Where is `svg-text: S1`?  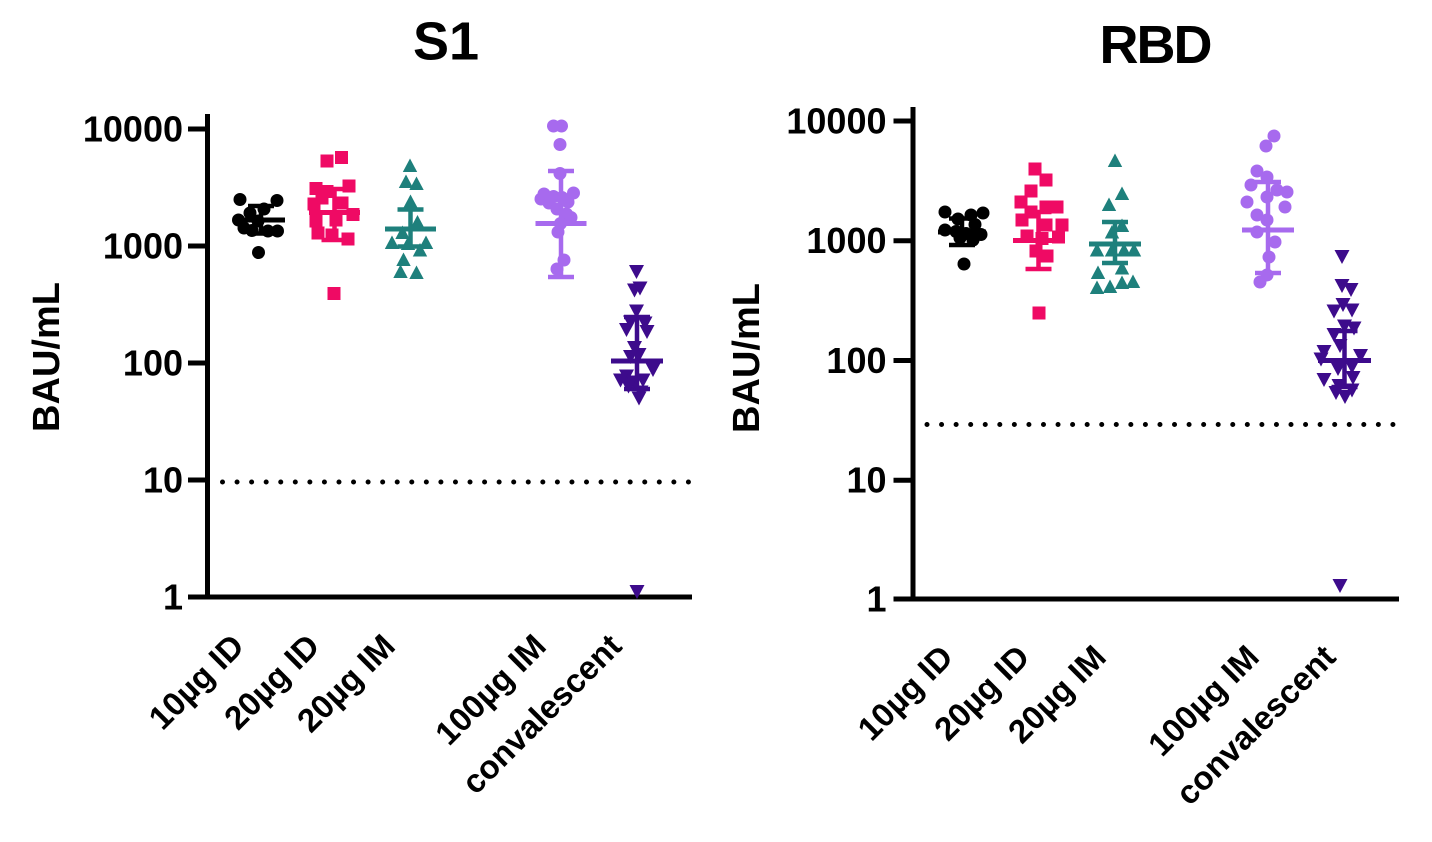
svg-text: S1 is located at coordinates (446, 42).